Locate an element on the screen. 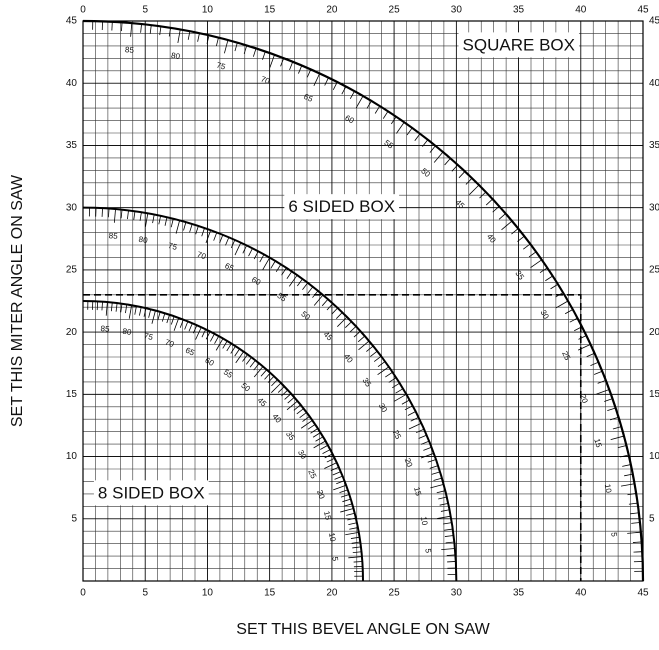  x-tick-label-top: 0 is located at coordinates (83, 10).